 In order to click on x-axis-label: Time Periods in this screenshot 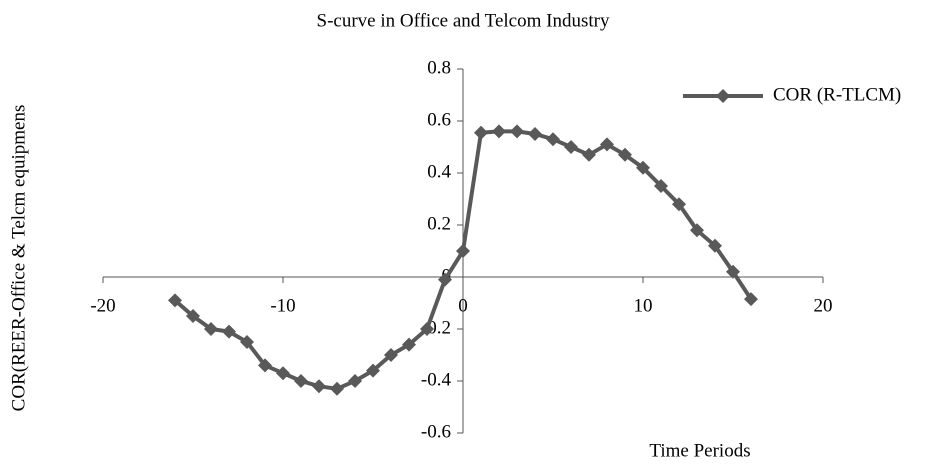, I will do `click(699, 450)`.